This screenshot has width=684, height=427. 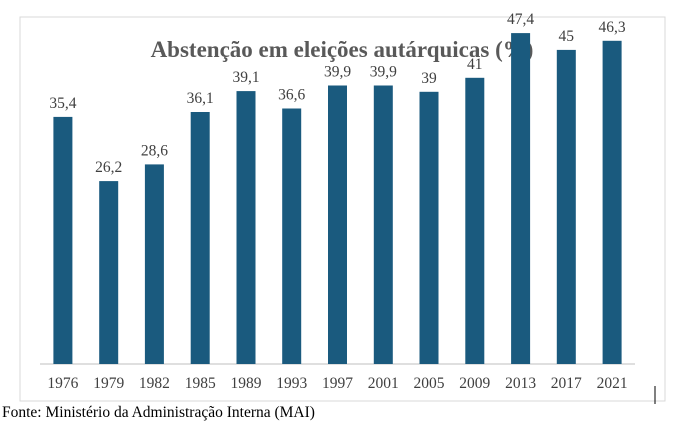 I want to click on data-label-1989: 39,1, so click(x=245, y=77).